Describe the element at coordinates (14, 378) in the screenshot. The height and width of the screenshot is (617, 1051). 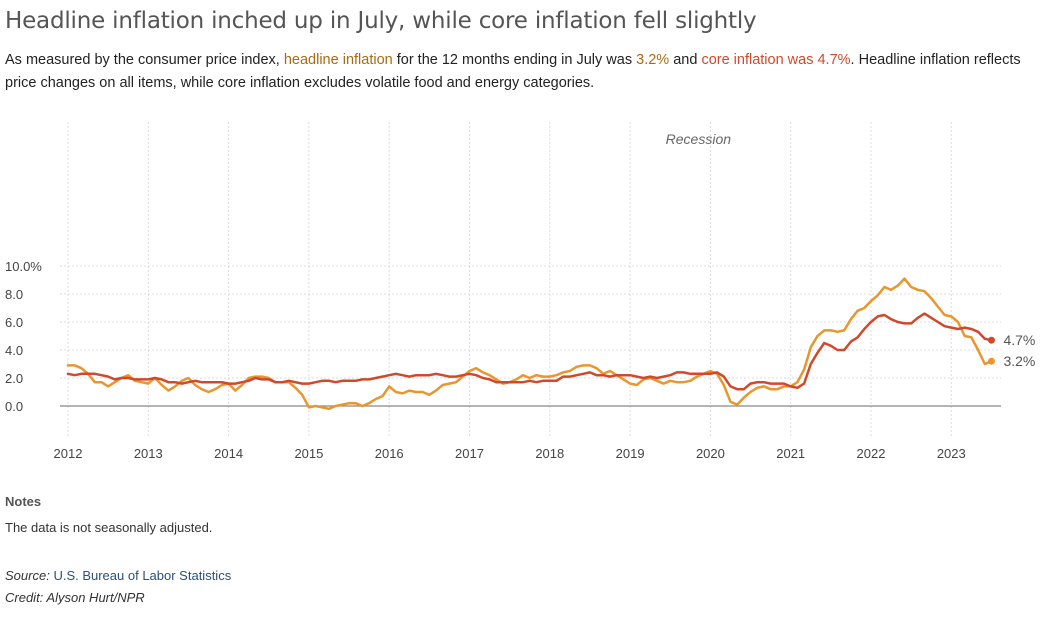
I see `y-tick-label: 2.0` at that location.